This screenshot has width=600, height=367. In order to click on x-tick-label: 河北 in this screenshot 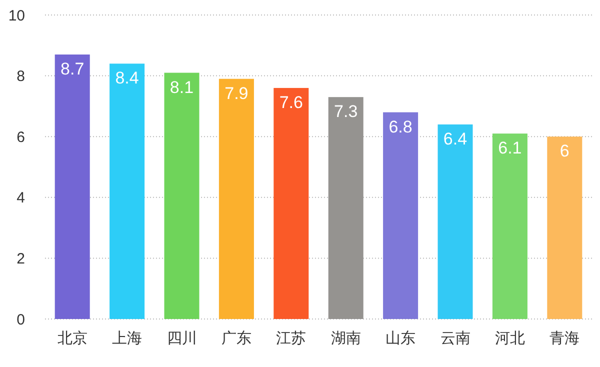, I will do `click(509, 338)`.